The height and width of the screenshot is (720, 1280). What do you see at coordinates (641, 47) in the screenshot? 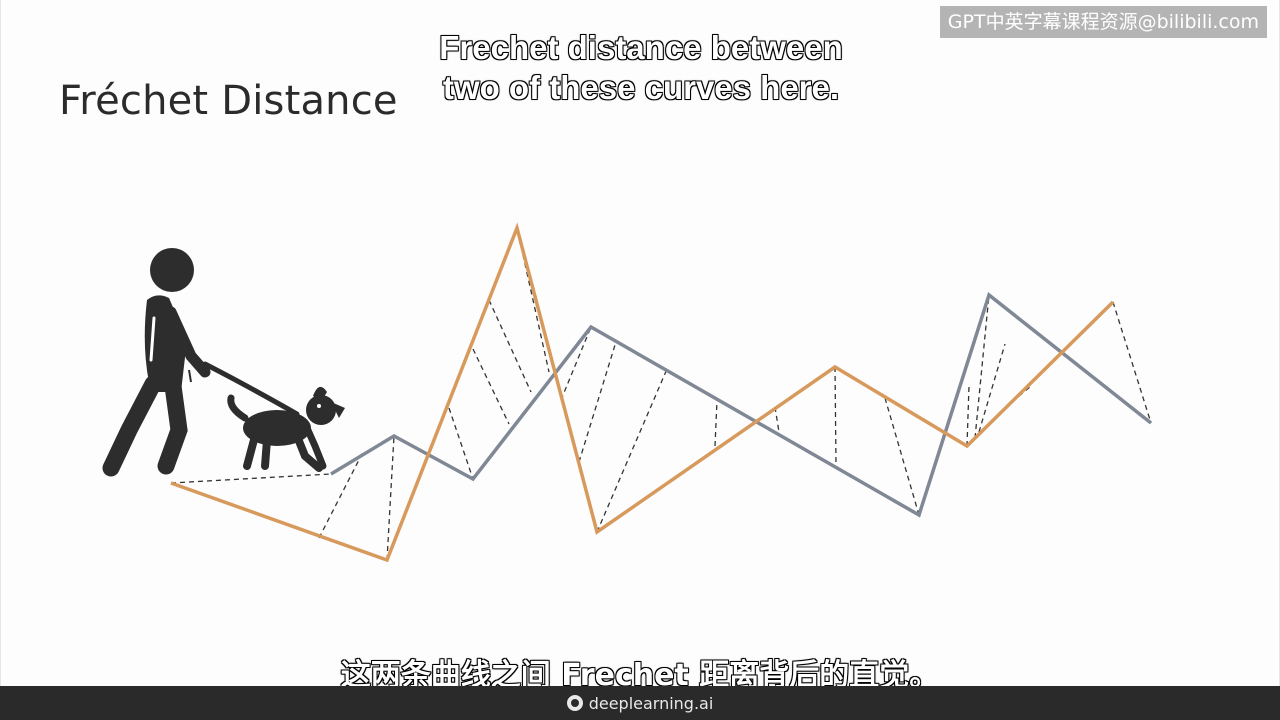
I see `subtitle-english-line1: Frechet distance between` at bounding box center [641, 47].